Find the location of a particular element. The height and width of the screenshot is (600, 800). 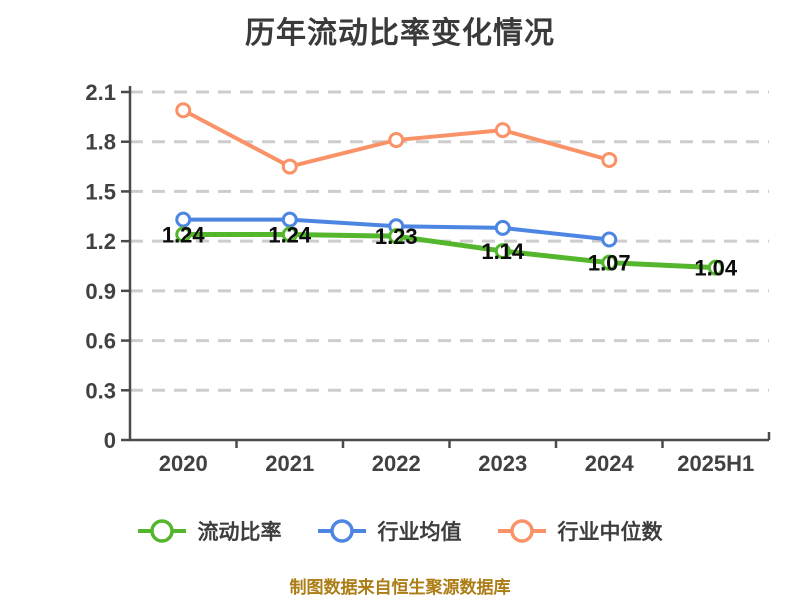

data-point-label: 1.14 is located at coordinates (503, 251).